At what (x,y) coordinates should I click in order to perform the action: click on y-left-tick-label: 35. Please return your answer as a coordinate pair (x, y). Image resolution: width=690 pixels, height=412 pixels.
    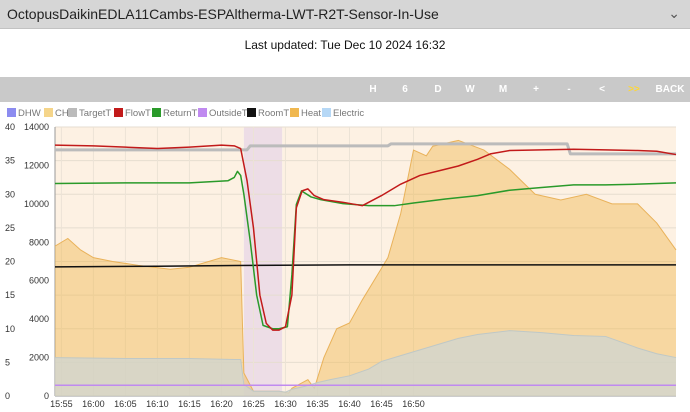
    Looking at the image, I should click on (10, 161).